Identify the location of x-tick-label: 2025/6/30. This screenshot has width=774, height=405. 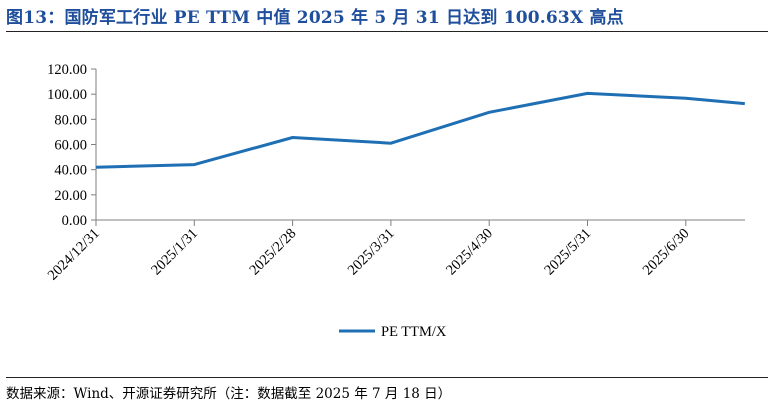
(666, 252).